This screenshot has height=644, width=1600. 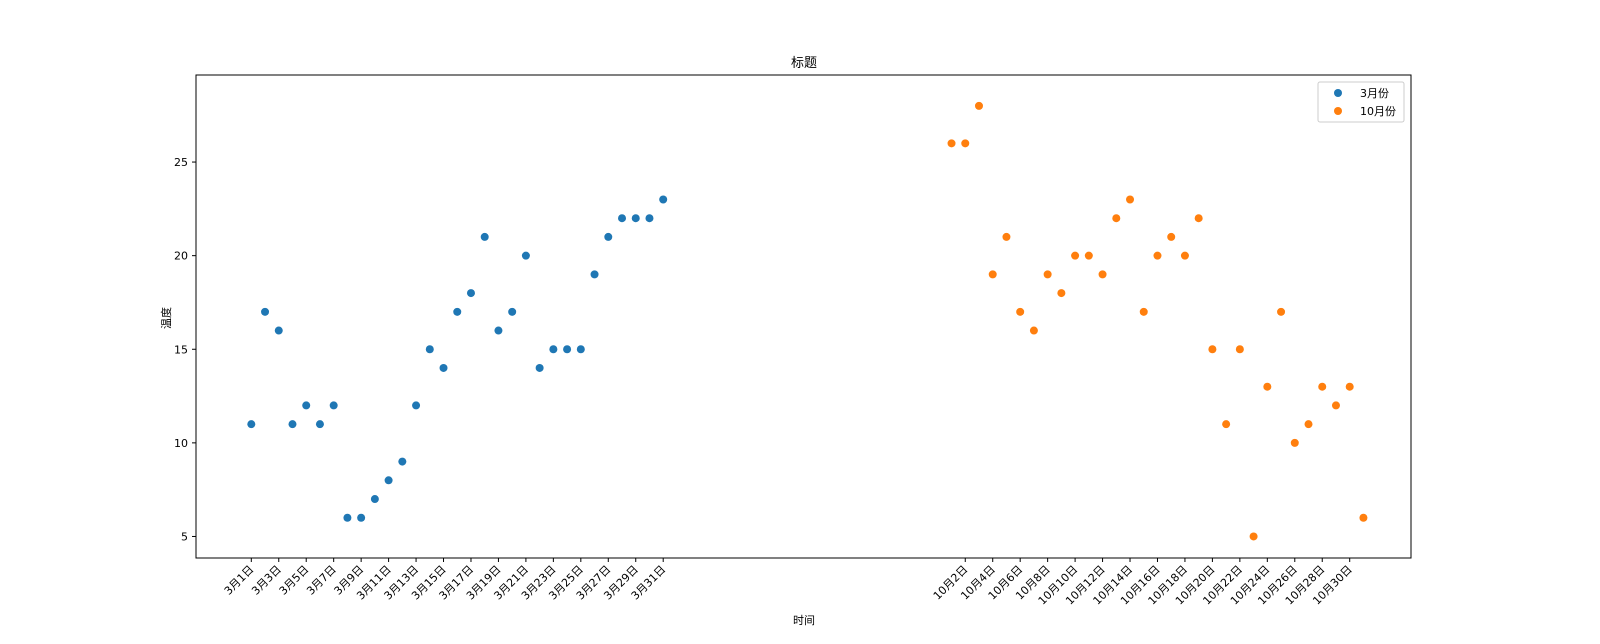 What do you see at coordinates (1378, 111) in the screenshot?
I see `legend-label-october: 10月份` at bounding box center [1378, 111].